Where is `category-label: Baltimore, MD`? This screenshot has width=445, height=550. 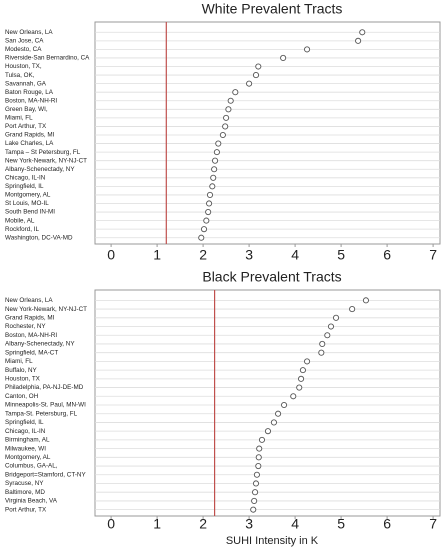
category-label: Baltimore, MD is located at coordinates (25, 492).